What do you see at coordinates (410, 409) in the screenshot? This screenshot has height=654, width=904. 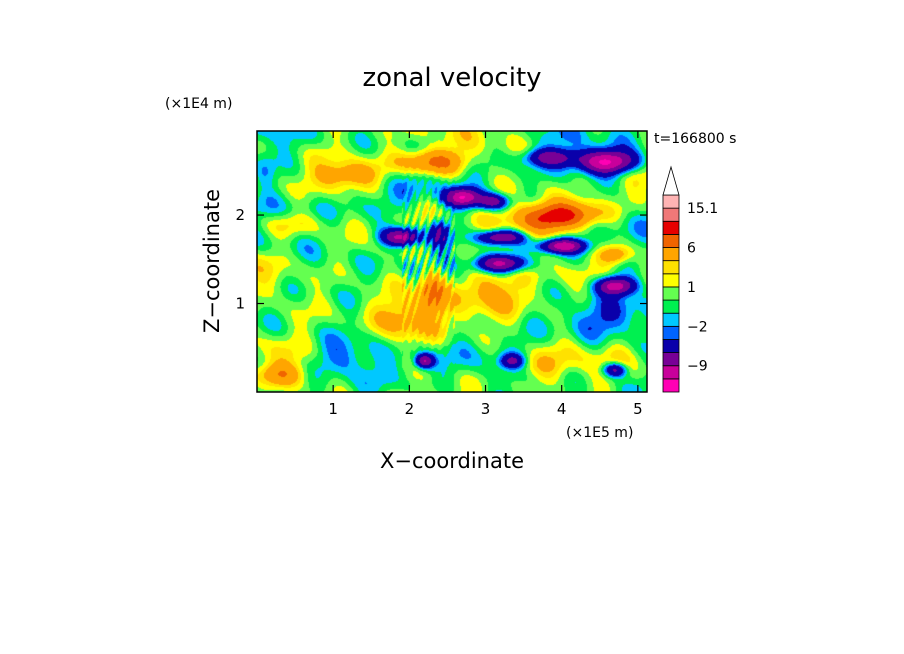 I see `x-tick-label: 2` at bounding box center [410, 409].